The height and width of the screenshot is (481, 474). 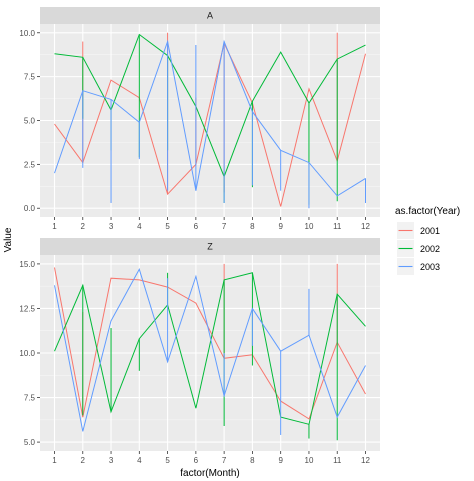 I want to click on legend-label-2001: 2001, so click(x=430, y=231).